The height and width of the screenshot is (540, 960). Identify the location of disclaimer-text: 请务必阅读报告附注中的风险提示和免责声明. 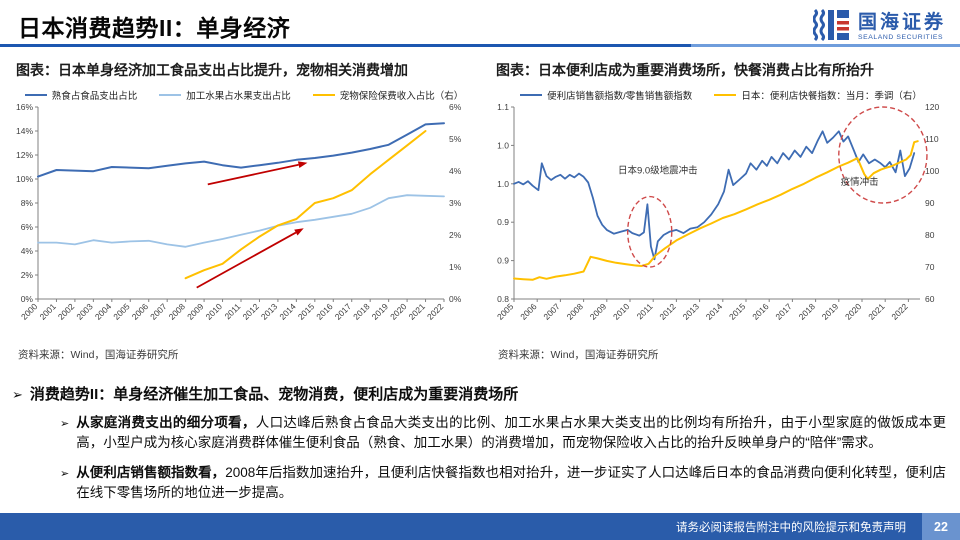
(791, 527).